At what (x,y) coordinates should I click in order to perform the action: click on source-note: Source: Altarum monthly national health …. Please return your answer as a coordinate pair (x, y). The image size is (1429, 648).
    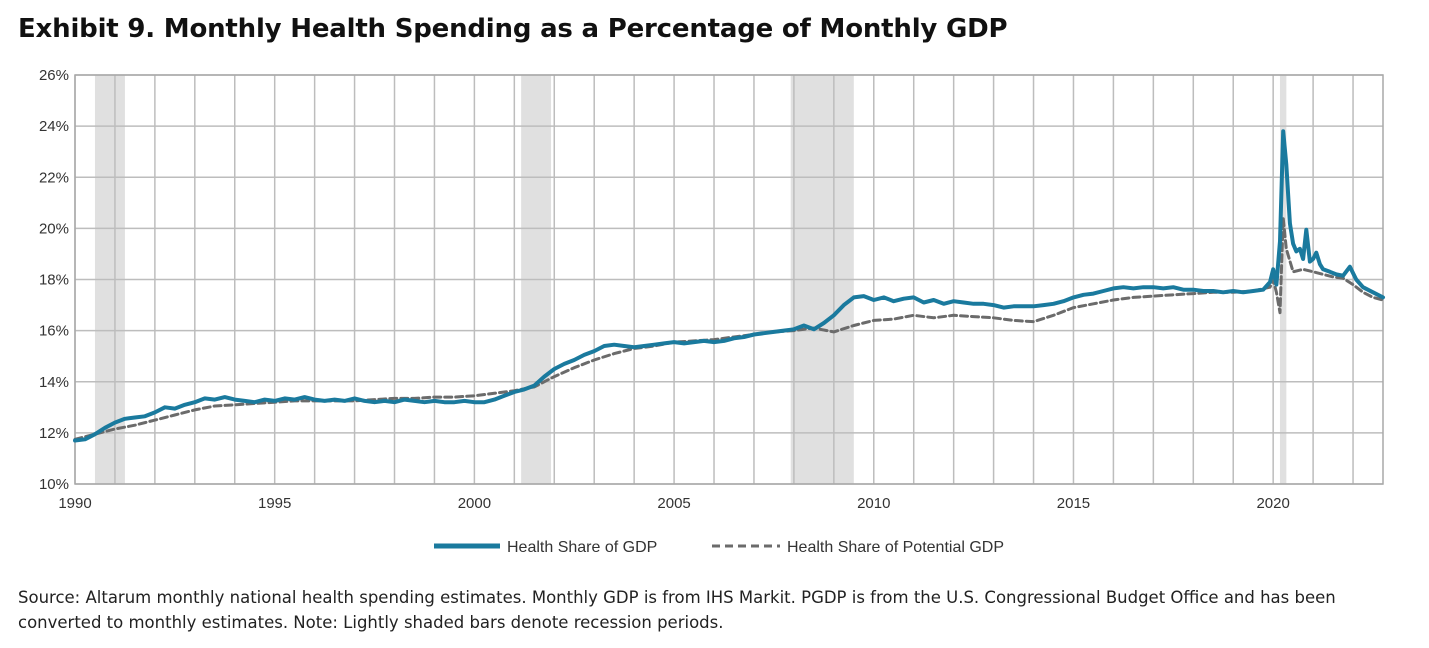
    Looking at the image, I should click on (677, 610).